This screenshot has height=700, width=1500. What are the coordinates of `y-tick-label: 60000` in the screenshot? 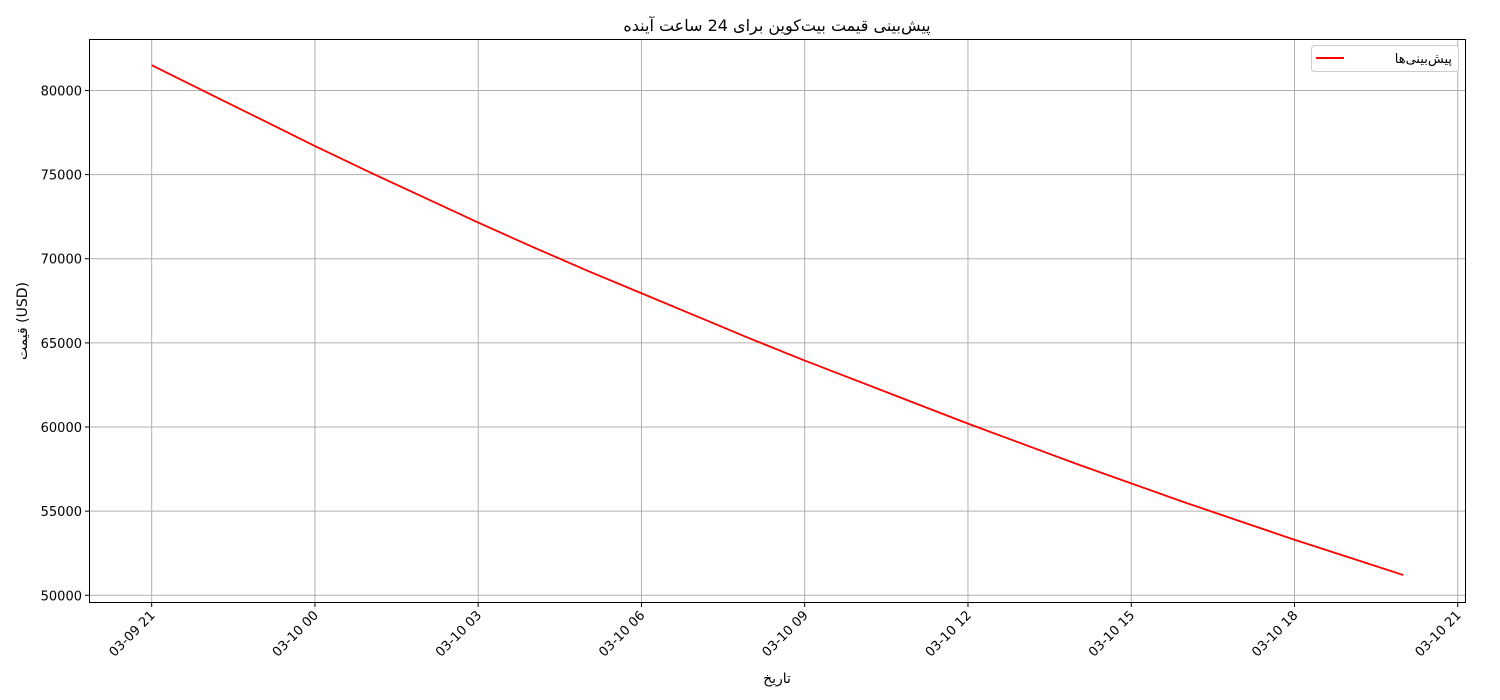 It's located at (61, 428).